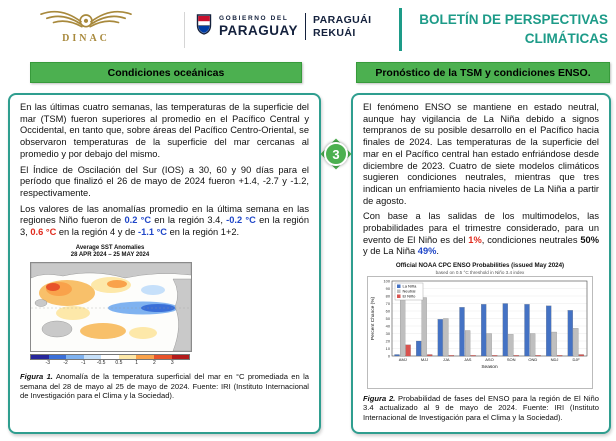 The width and height of the screenshot is (616, 441). I want to click on paraguay-shield-icon, so click(204, 26).